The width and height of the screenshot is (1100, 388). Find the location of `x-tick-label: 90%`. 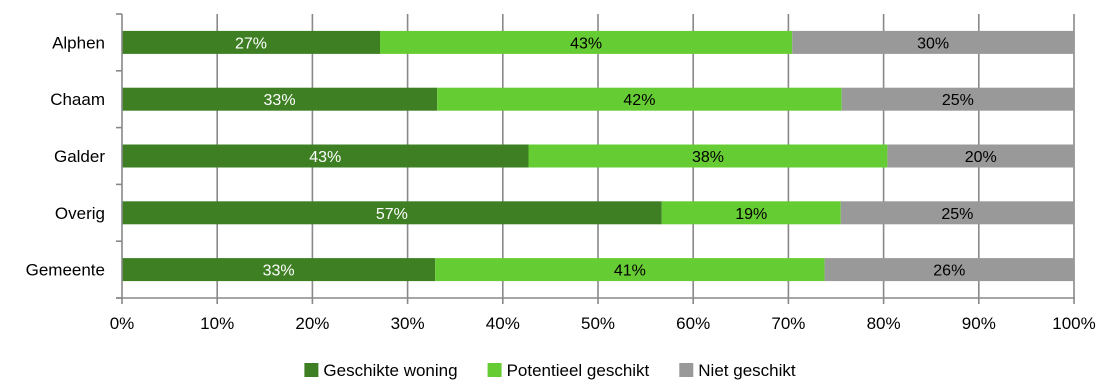

x-tick-label: 90% is located at coordinates (979, 323).